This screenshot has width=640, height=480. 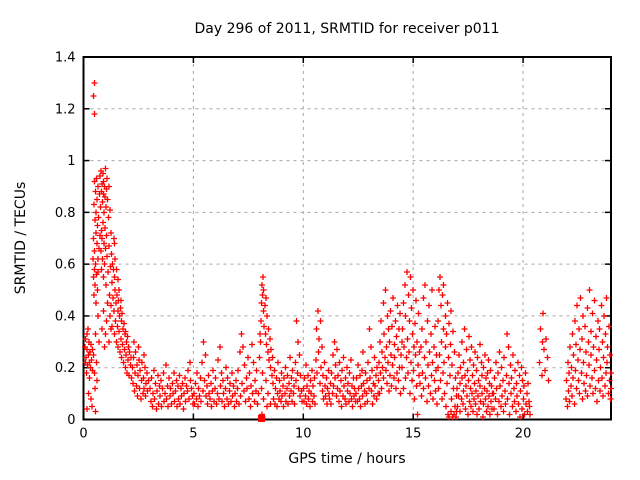 I want to click on y-tick-label: 1.2, so click(x=65, y=109).